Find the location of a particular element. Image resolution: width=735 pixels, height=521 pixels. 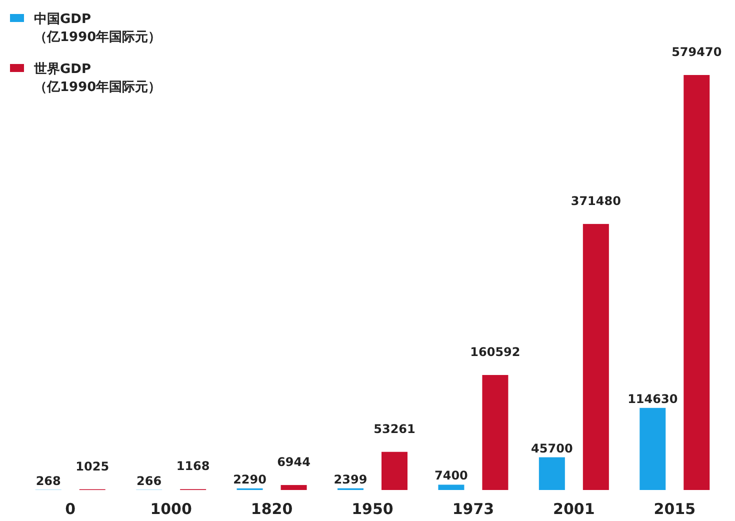

x-tick-label: 0 is located at coordinates (70, 509).